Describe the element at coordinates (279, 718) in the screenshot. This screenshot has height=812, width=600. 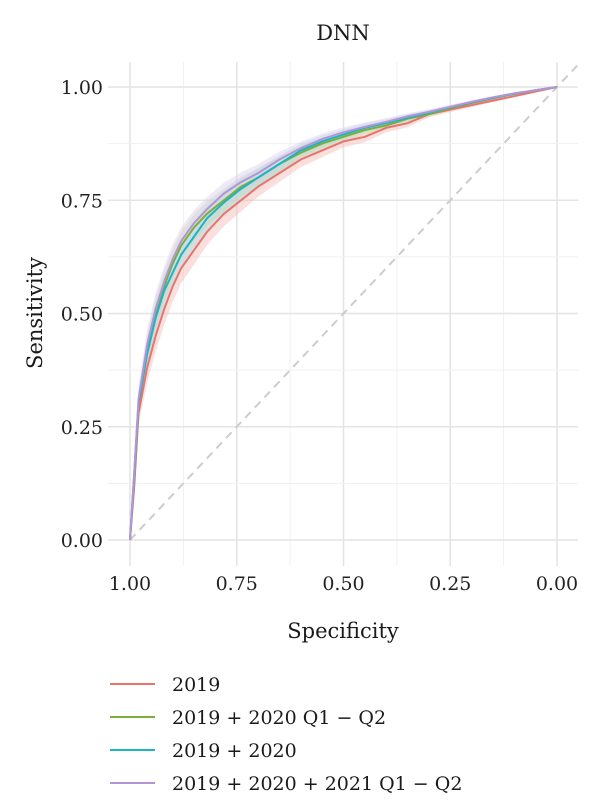
I see `legend-label: 2019 + 2020 Q1 − Q2` at that location.